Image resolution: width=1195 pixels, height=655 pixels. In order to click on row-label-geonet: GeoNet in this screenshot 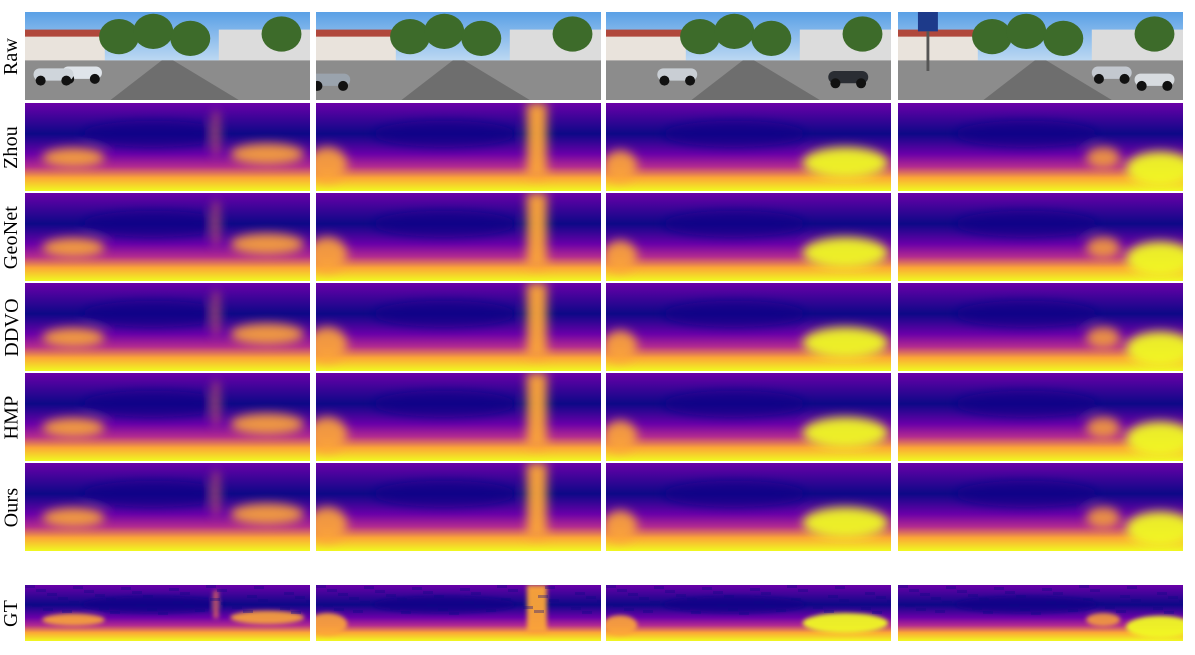, I will do `click(12, 237)`.